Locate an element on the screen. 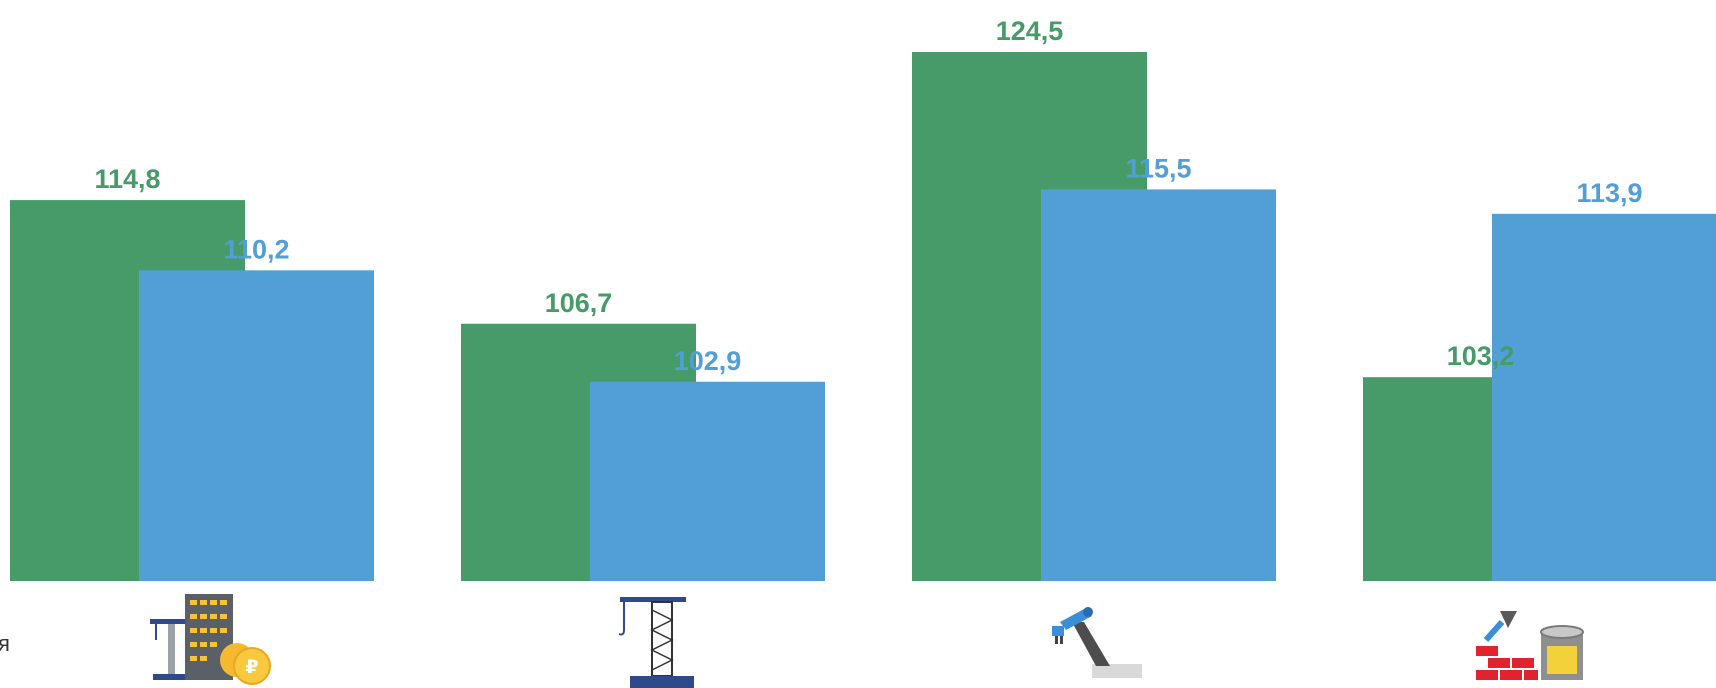 The image size is (1716, 688). value-label-series-1-category-2: 106,7 is located at coordinates (579, 303).